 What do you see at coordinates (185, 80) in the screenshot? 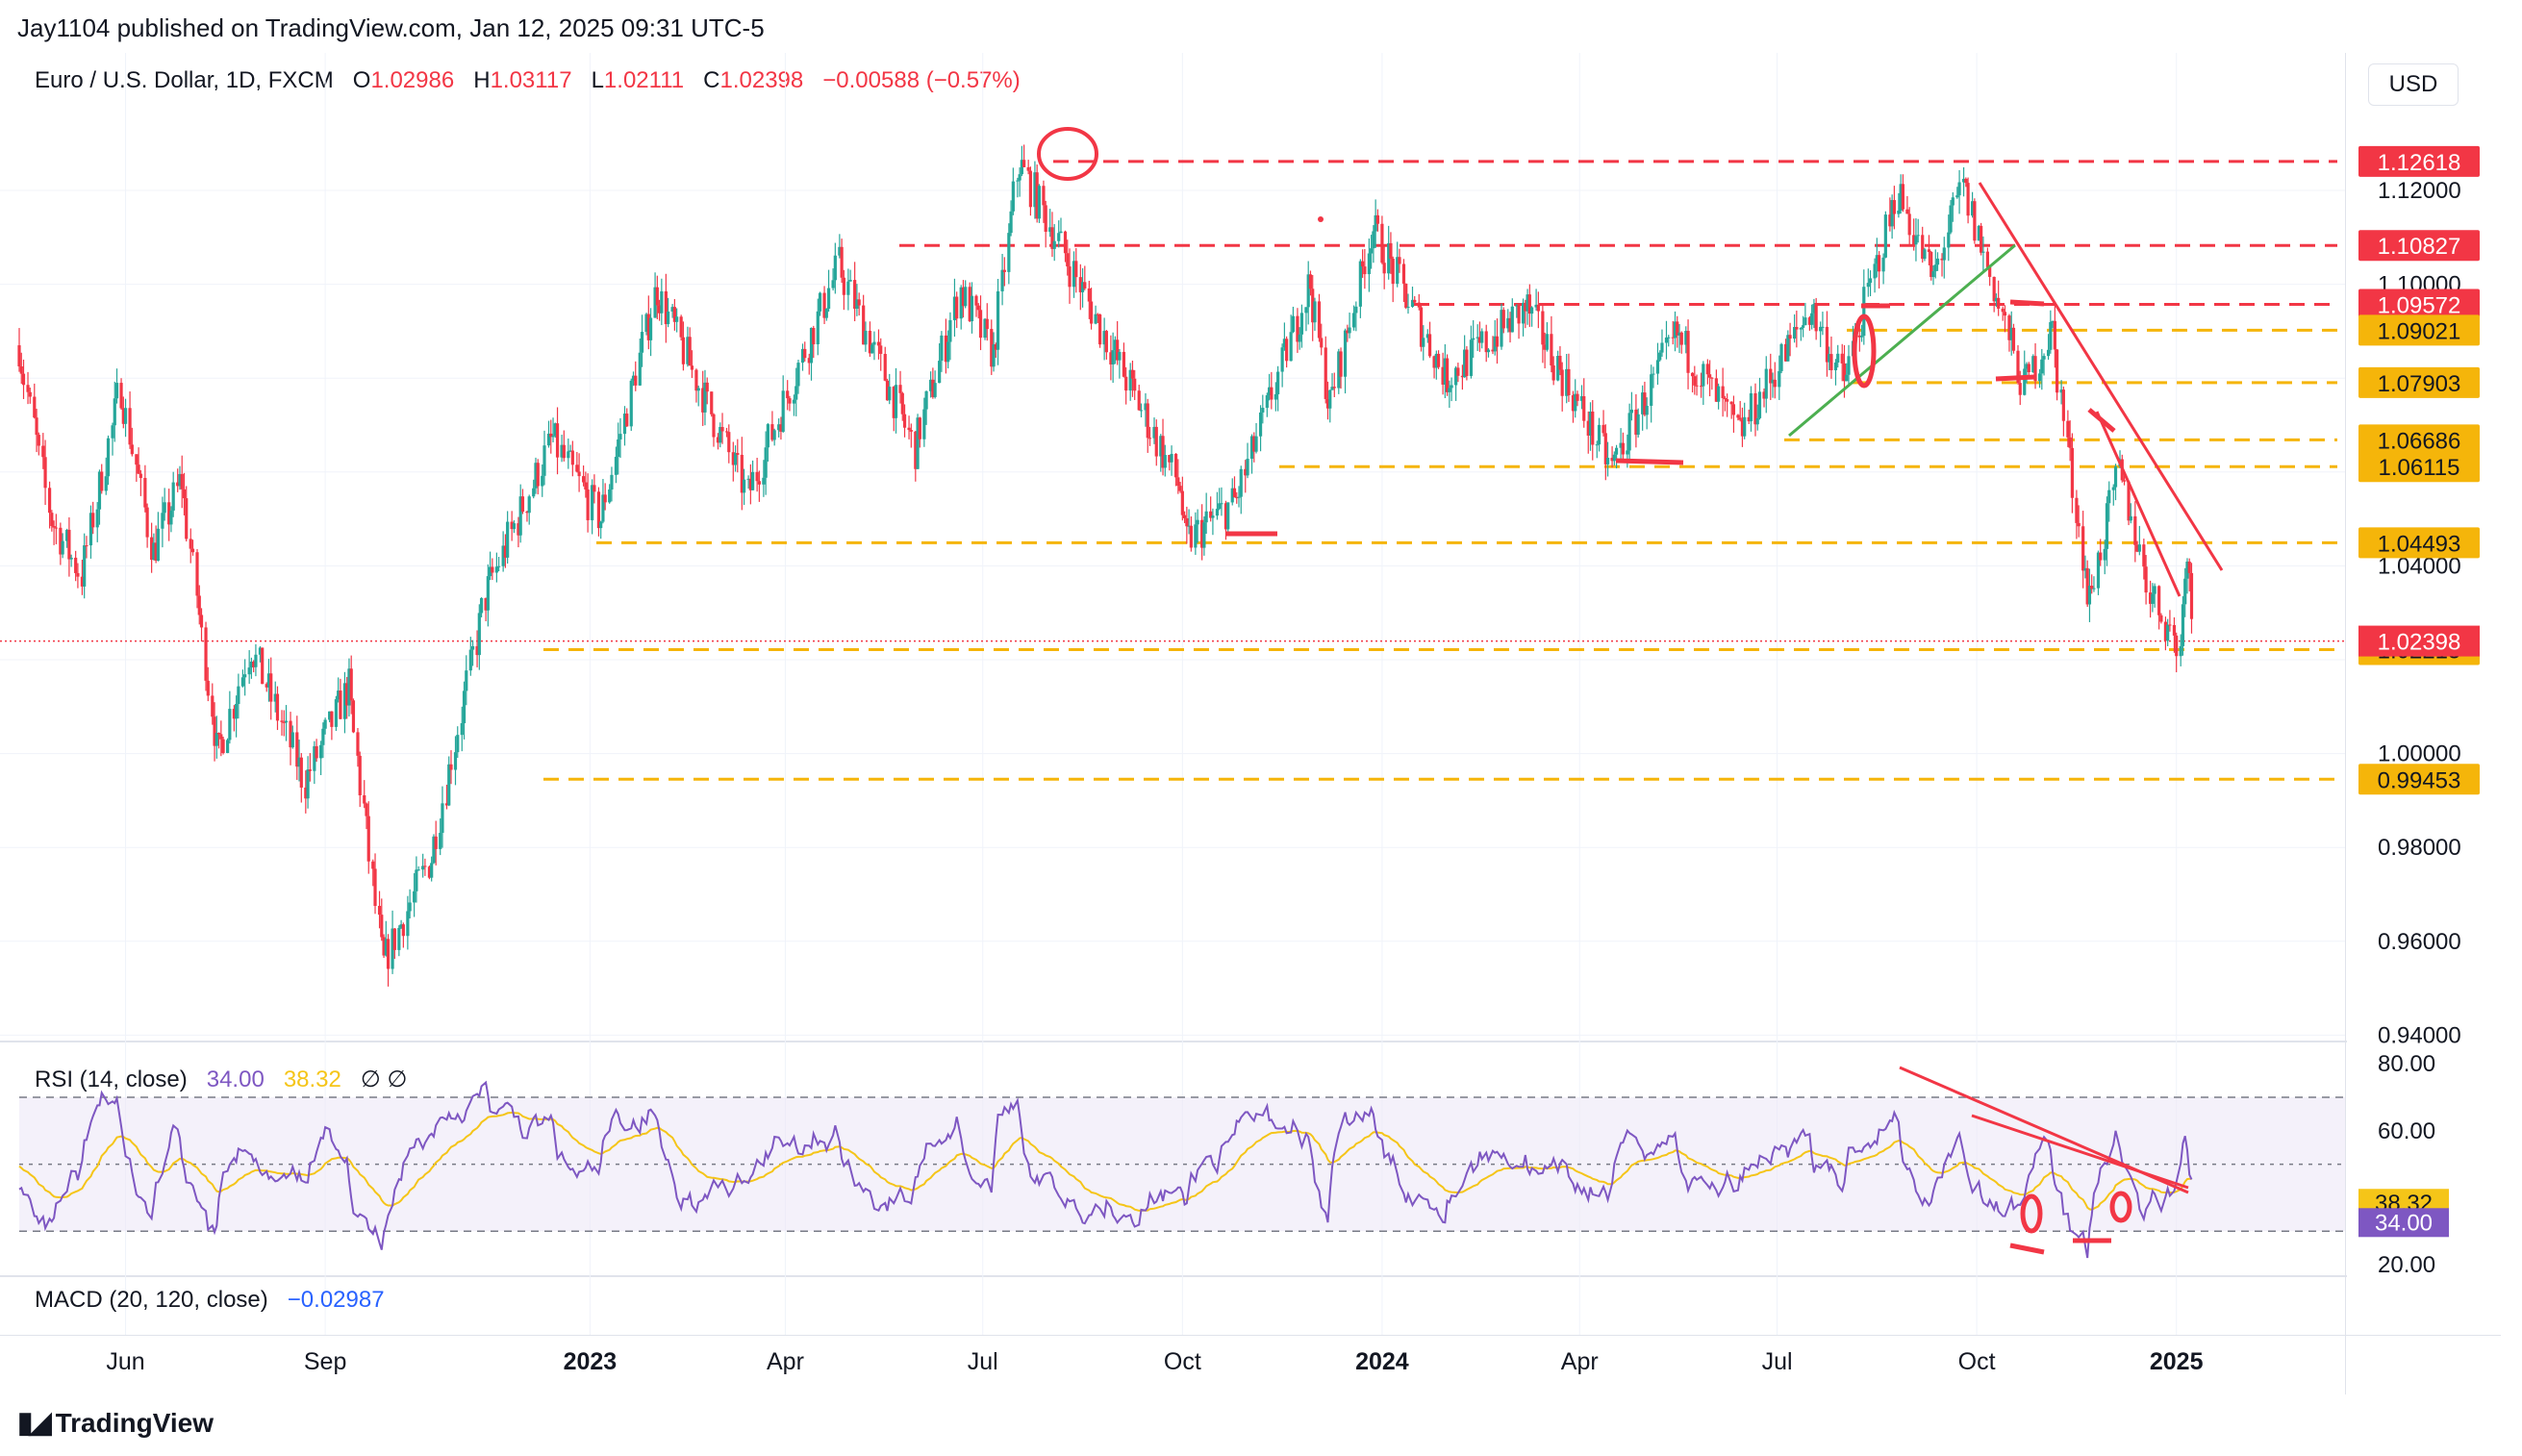
I see `symbol-name: Euro / U.S. Dollar, 1D, FXCM` at bounding box center [185, 80].